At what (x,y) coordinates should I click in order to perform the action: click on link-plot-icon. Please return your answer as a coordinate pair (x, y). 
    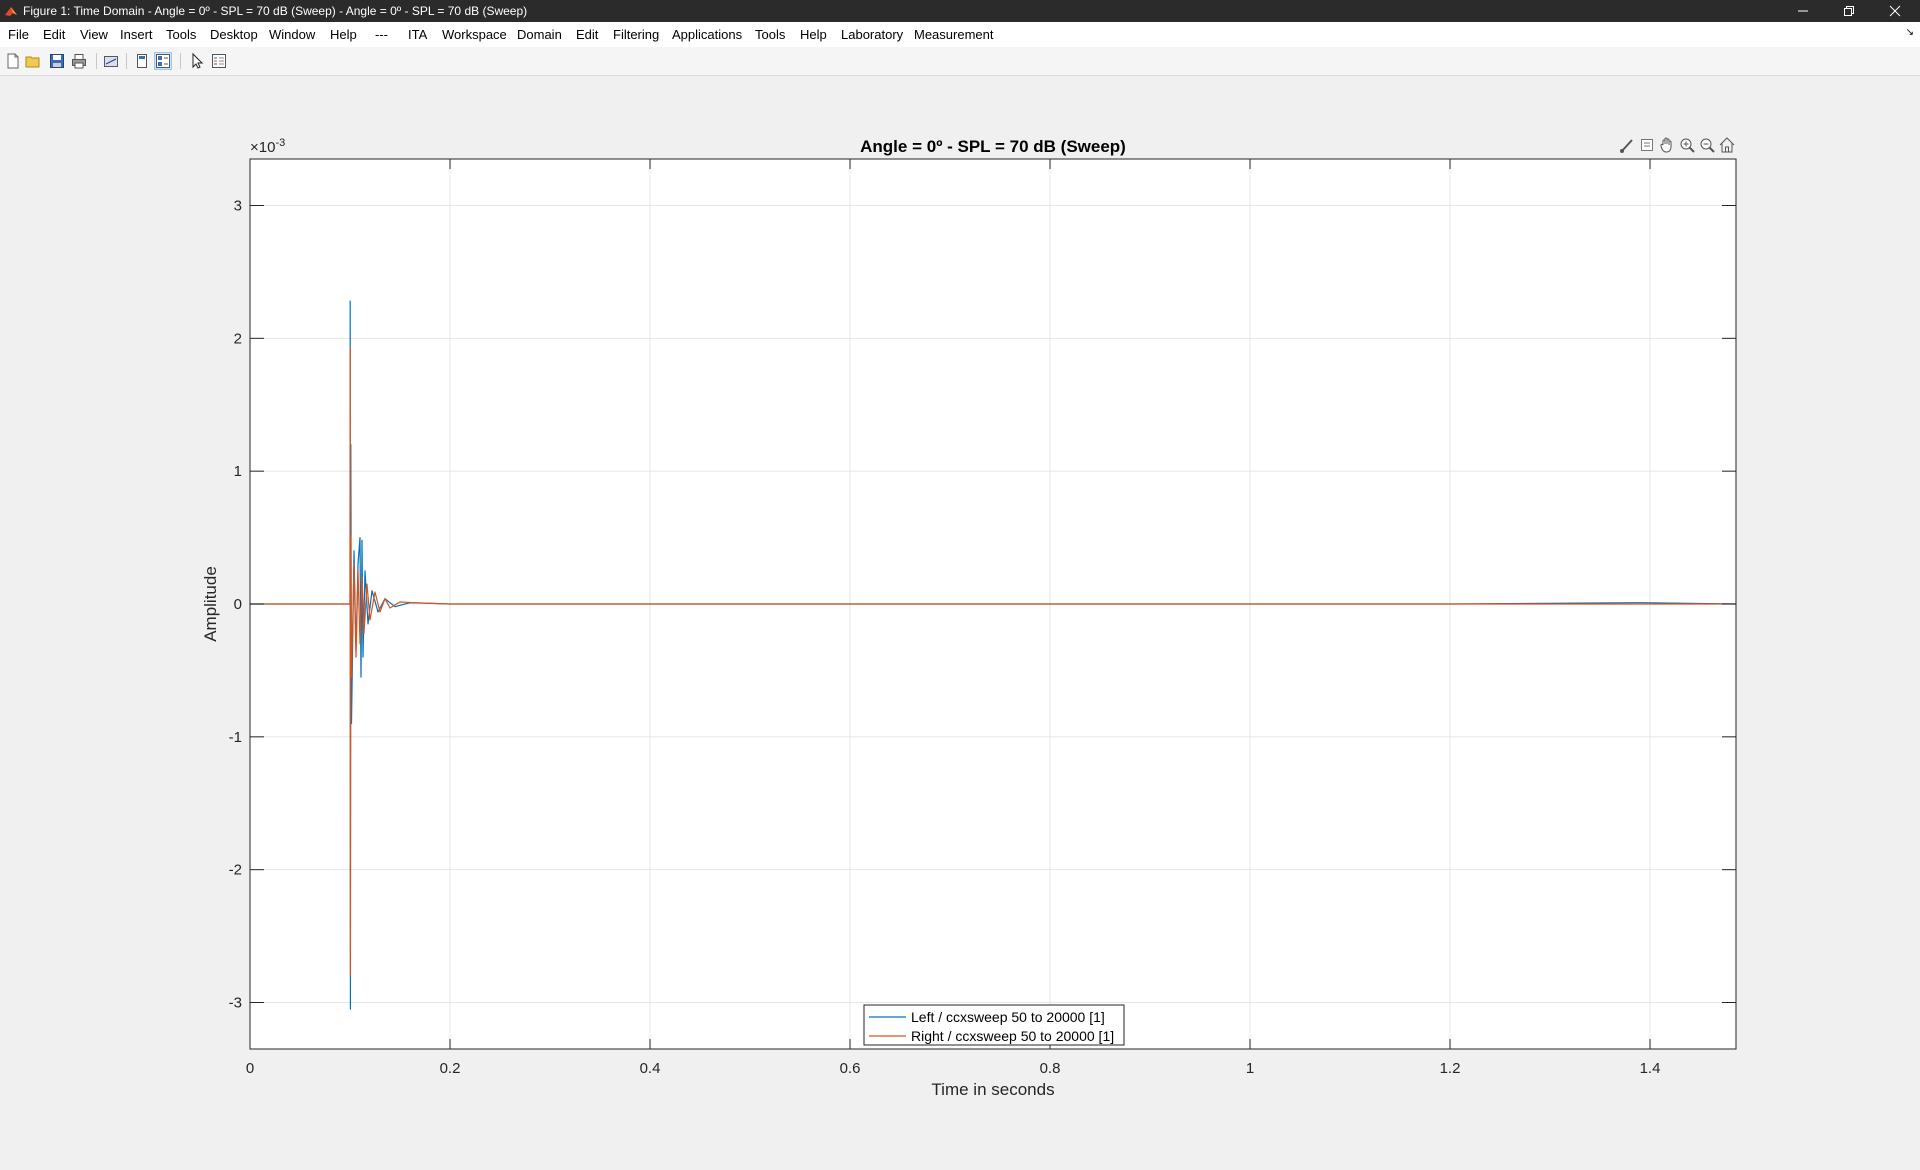
    Looking at the image, I should click on (111, 61).